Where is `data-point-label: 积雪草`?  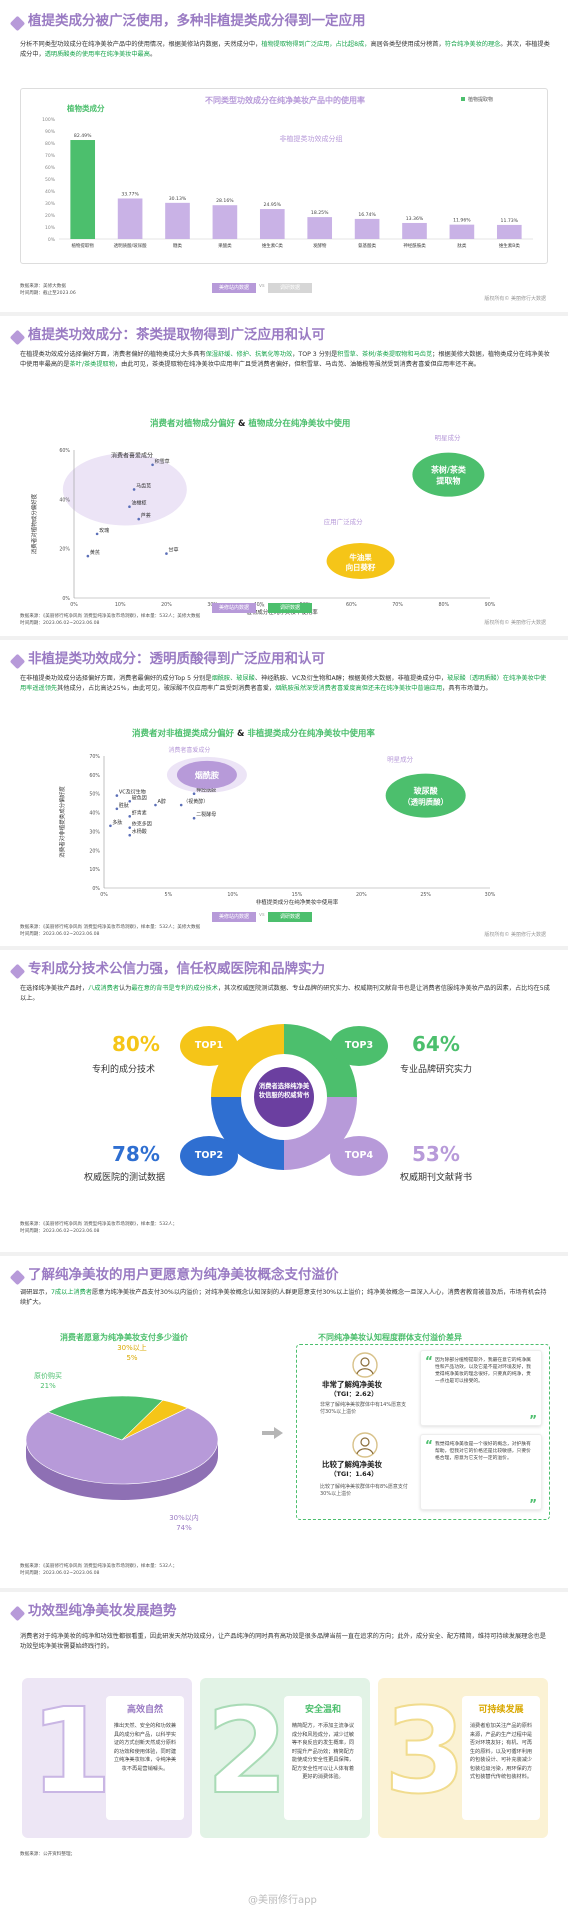 data-point-label: 积雪草 is located at coordinates (162, 461).